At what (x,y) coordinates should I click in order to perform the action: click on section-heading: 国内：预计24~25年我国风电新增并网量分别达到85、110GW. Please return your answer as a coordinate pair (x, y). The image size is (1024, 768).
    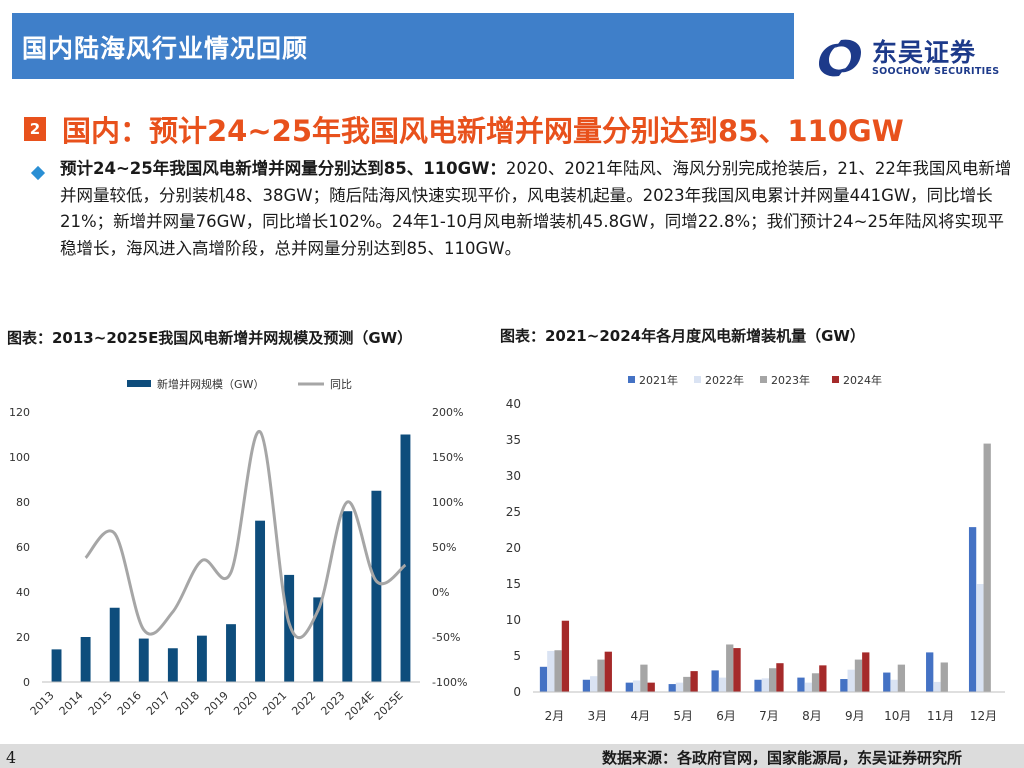
    Looking at the image, I should click on (483, 131).